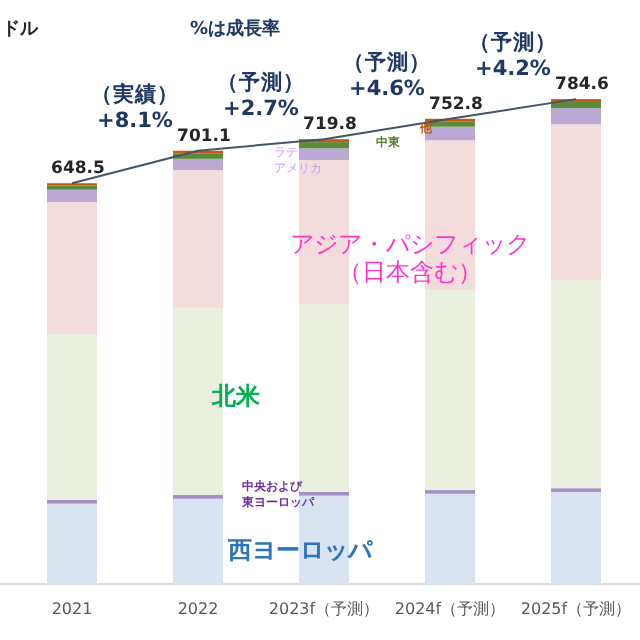  I want to click on value-label: 752.8, so click(456, 104).